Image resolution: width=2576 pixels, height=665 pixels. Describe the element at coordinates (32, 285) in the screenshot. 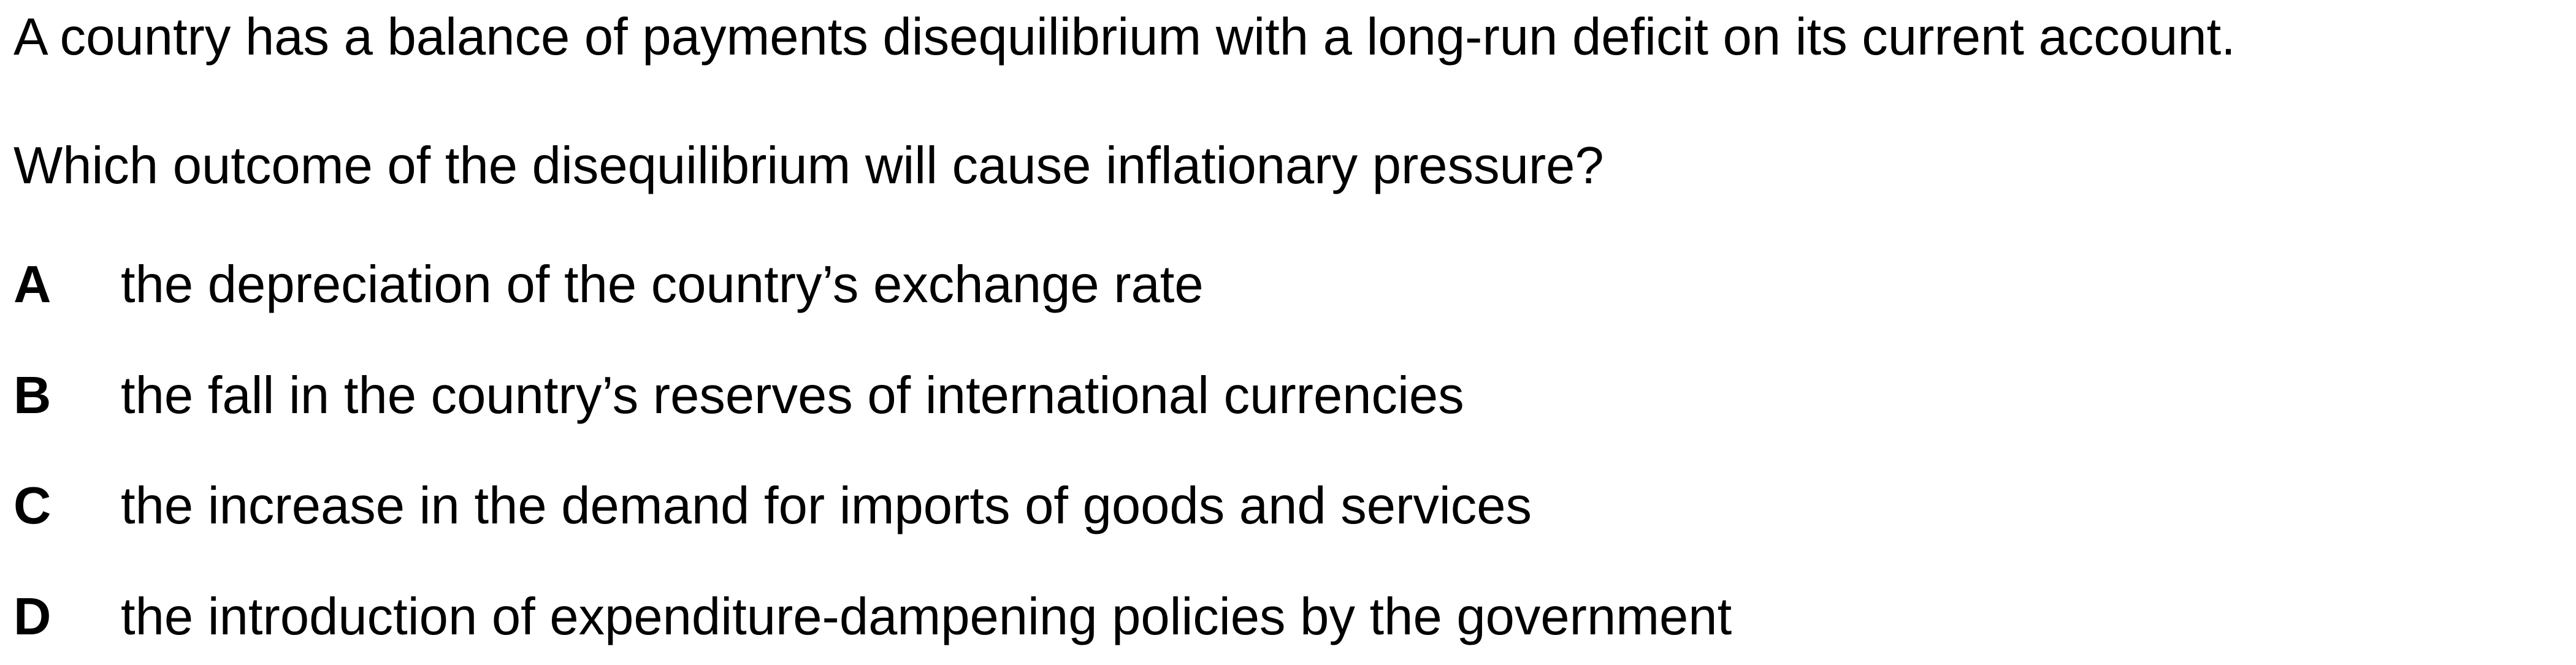

I see `option-letter: A` at that location.